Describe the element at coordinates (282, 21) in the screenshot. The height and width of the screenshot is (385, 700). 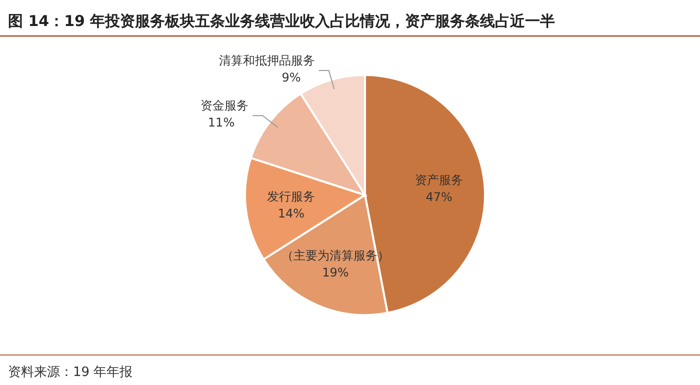
I see `chart-title: 图 14：19 年投资服务板块五条业务线营业收入占比情况，资产服务条线占近一半` at that location.